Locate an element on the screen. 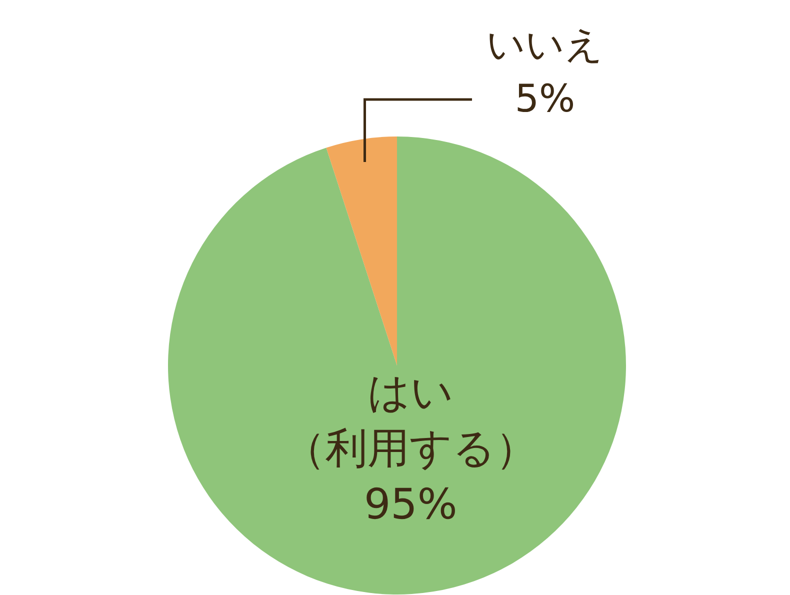 Image resolution: width=790 pixels, height=595 pixels. slice-label: いいえ is located at coordinates (545, 44).